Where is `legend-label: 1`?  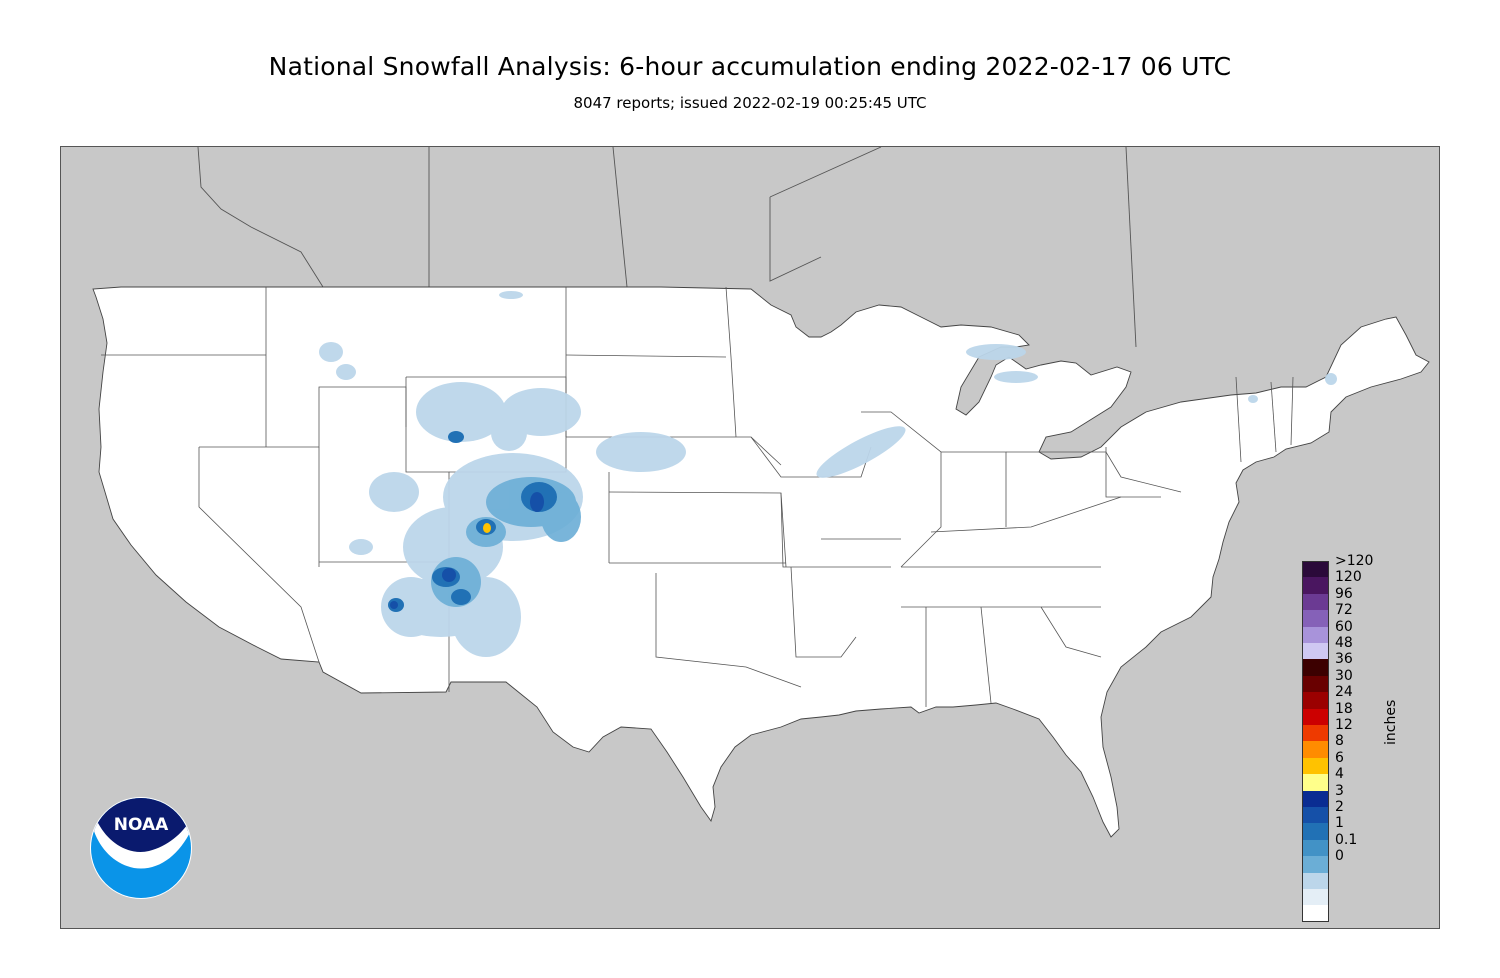
legend-label: 1 is located at coordinates (1339, 823).